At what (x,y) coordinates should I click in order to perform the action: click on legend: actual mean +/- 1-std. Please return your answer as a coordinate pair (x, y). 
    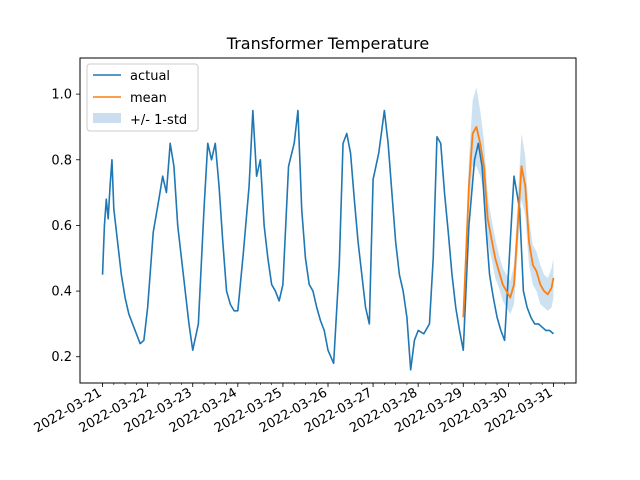
    Looking at the image, I should click on (142, 97).